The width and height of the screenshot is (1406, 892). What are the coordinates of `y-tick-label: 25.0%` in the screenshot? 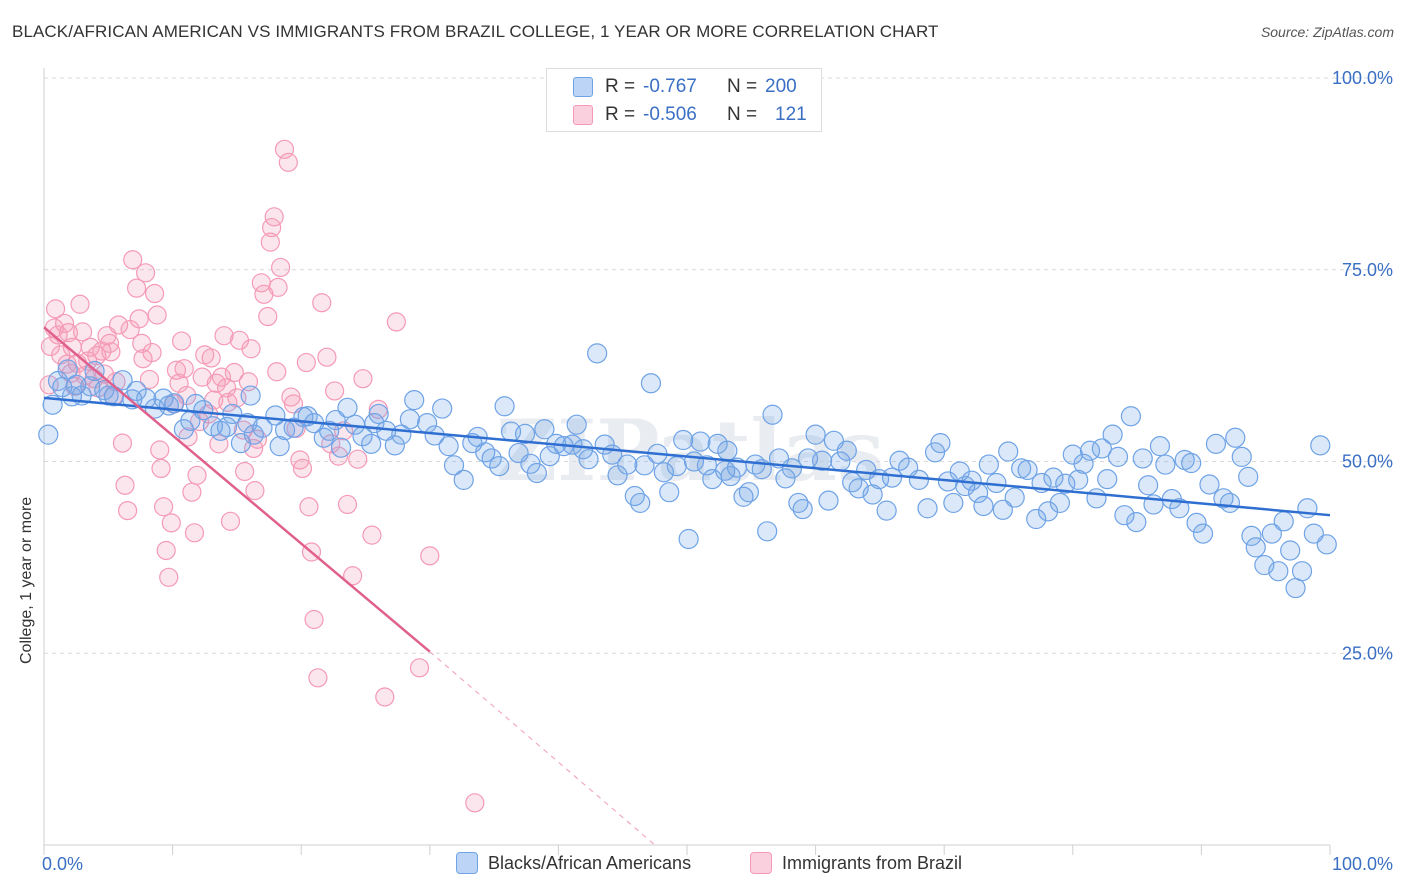 It's located at (1367, 653).